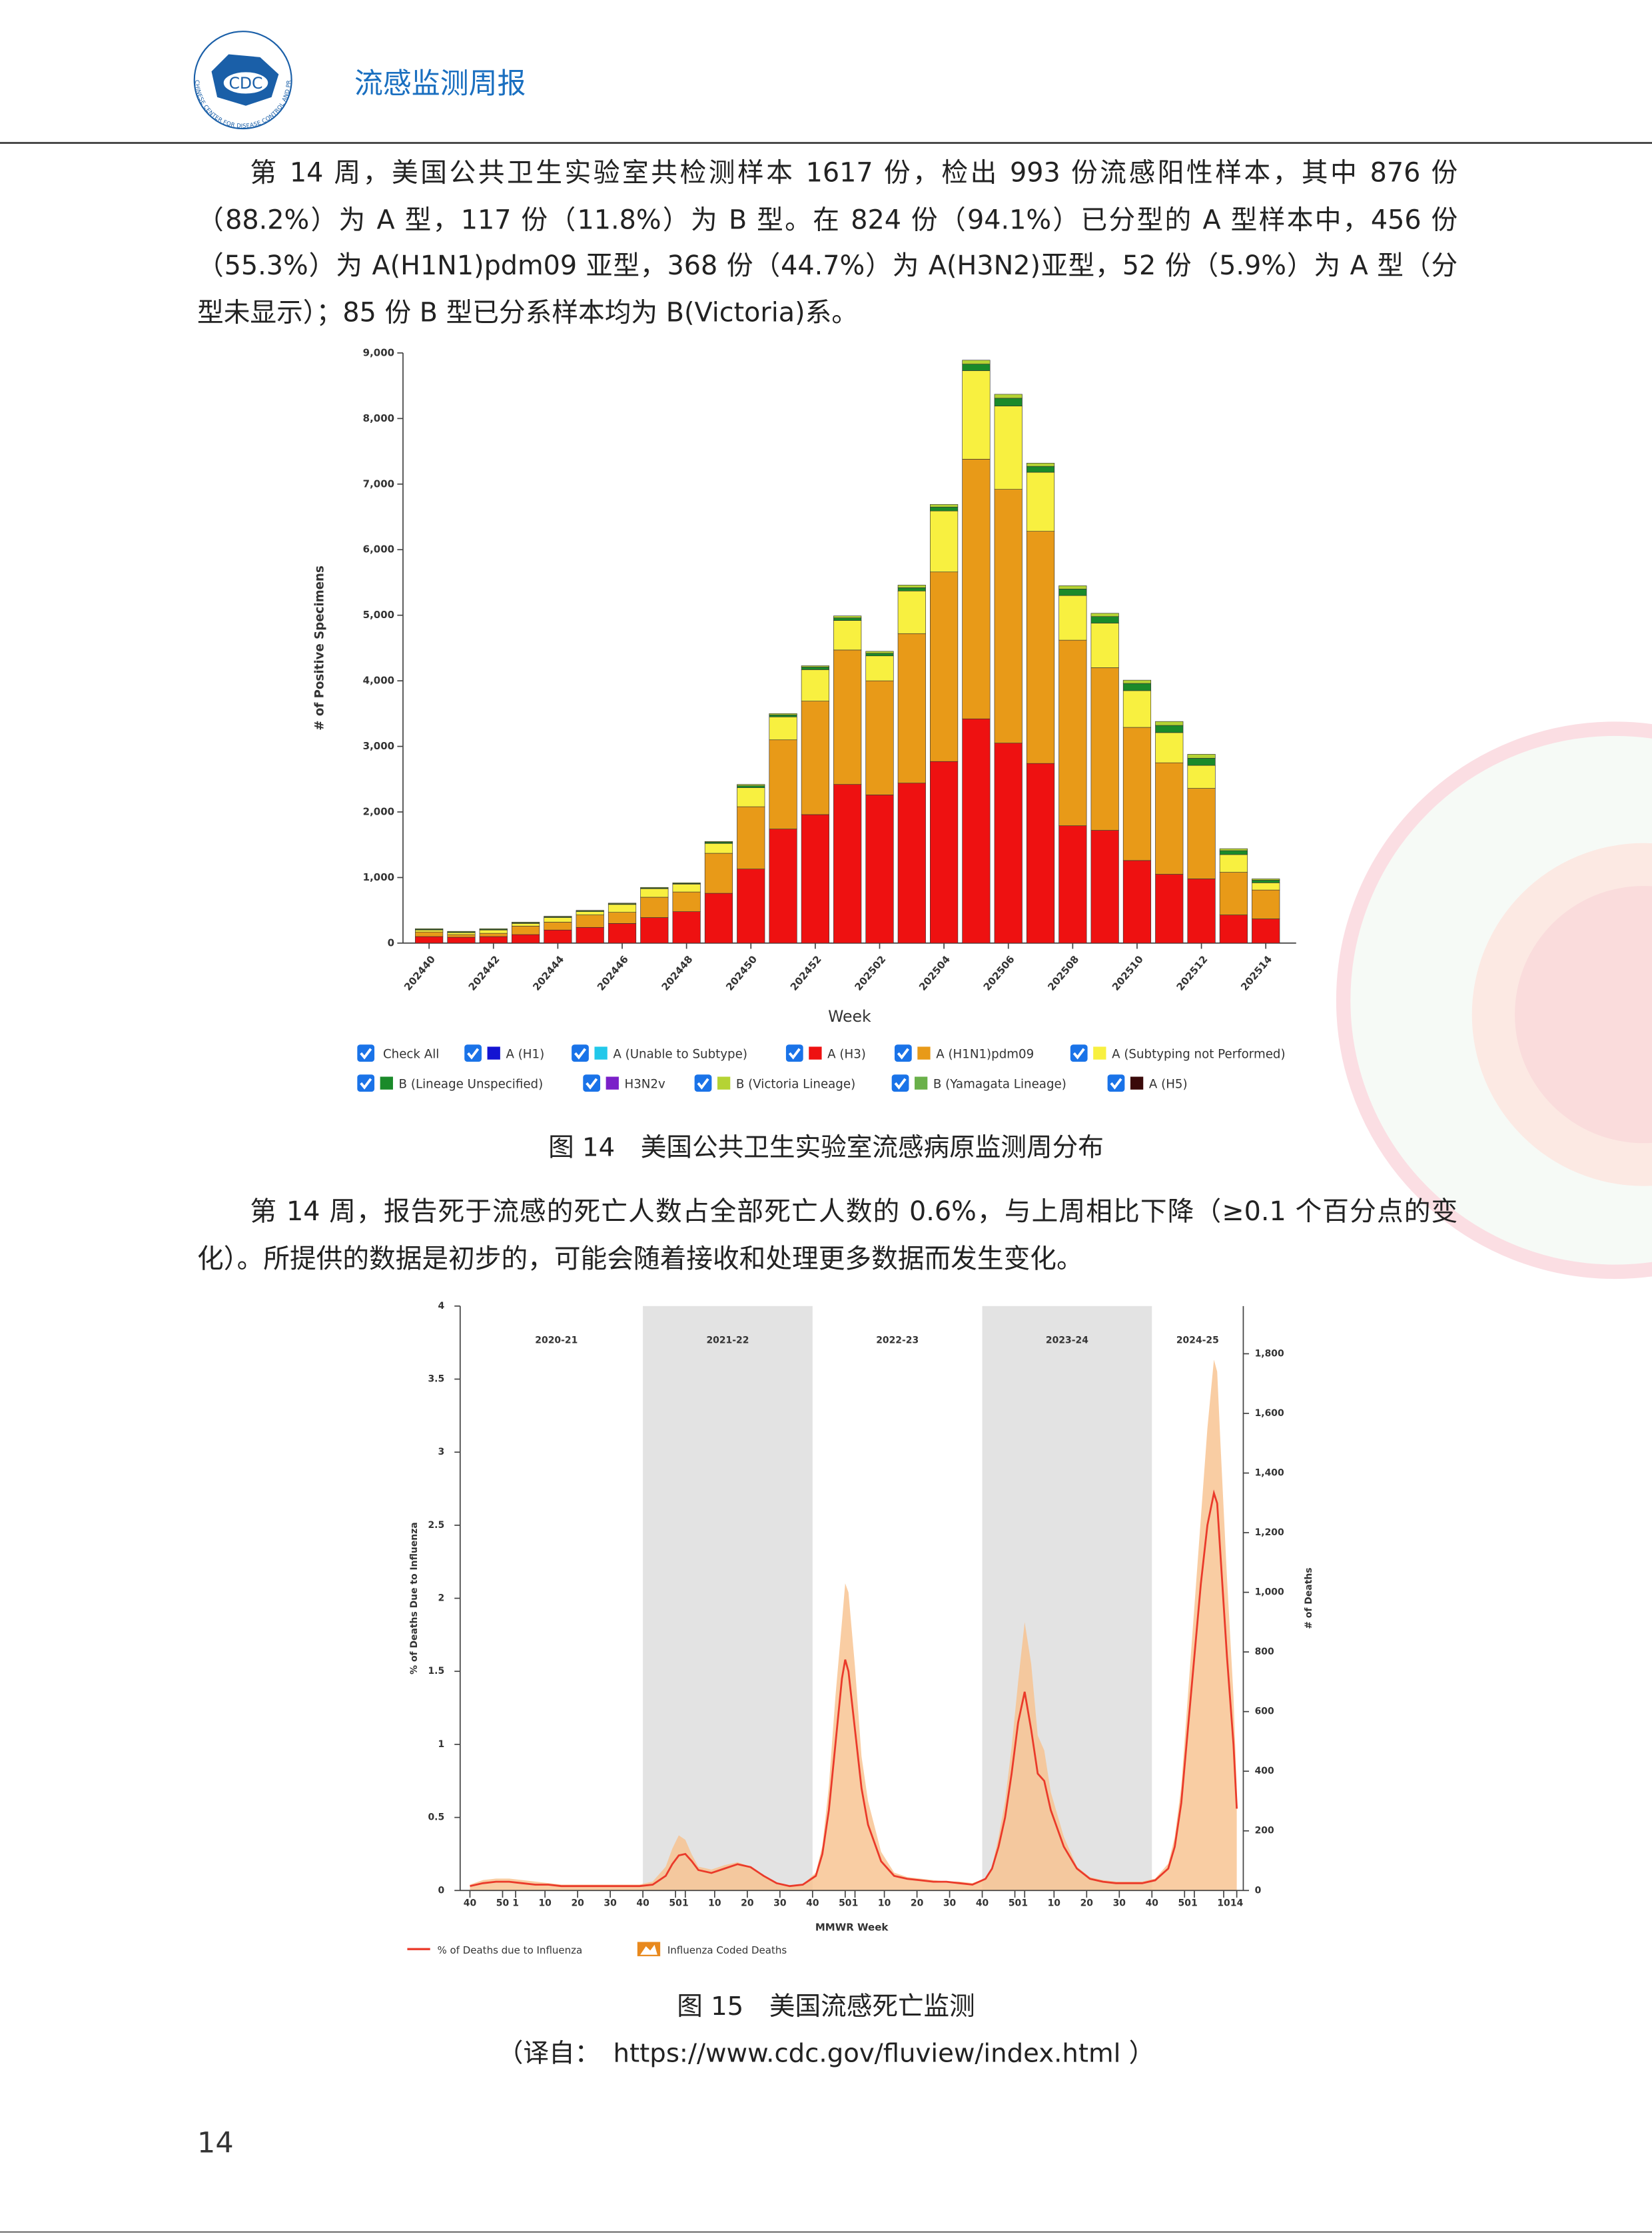 This screenshot has height=2240, width=1652. What do you see at coordinates (1269, 1592) in the screenshot?
I see `y2-tick-label: 1,000` at bounding box center [1269, 1592].